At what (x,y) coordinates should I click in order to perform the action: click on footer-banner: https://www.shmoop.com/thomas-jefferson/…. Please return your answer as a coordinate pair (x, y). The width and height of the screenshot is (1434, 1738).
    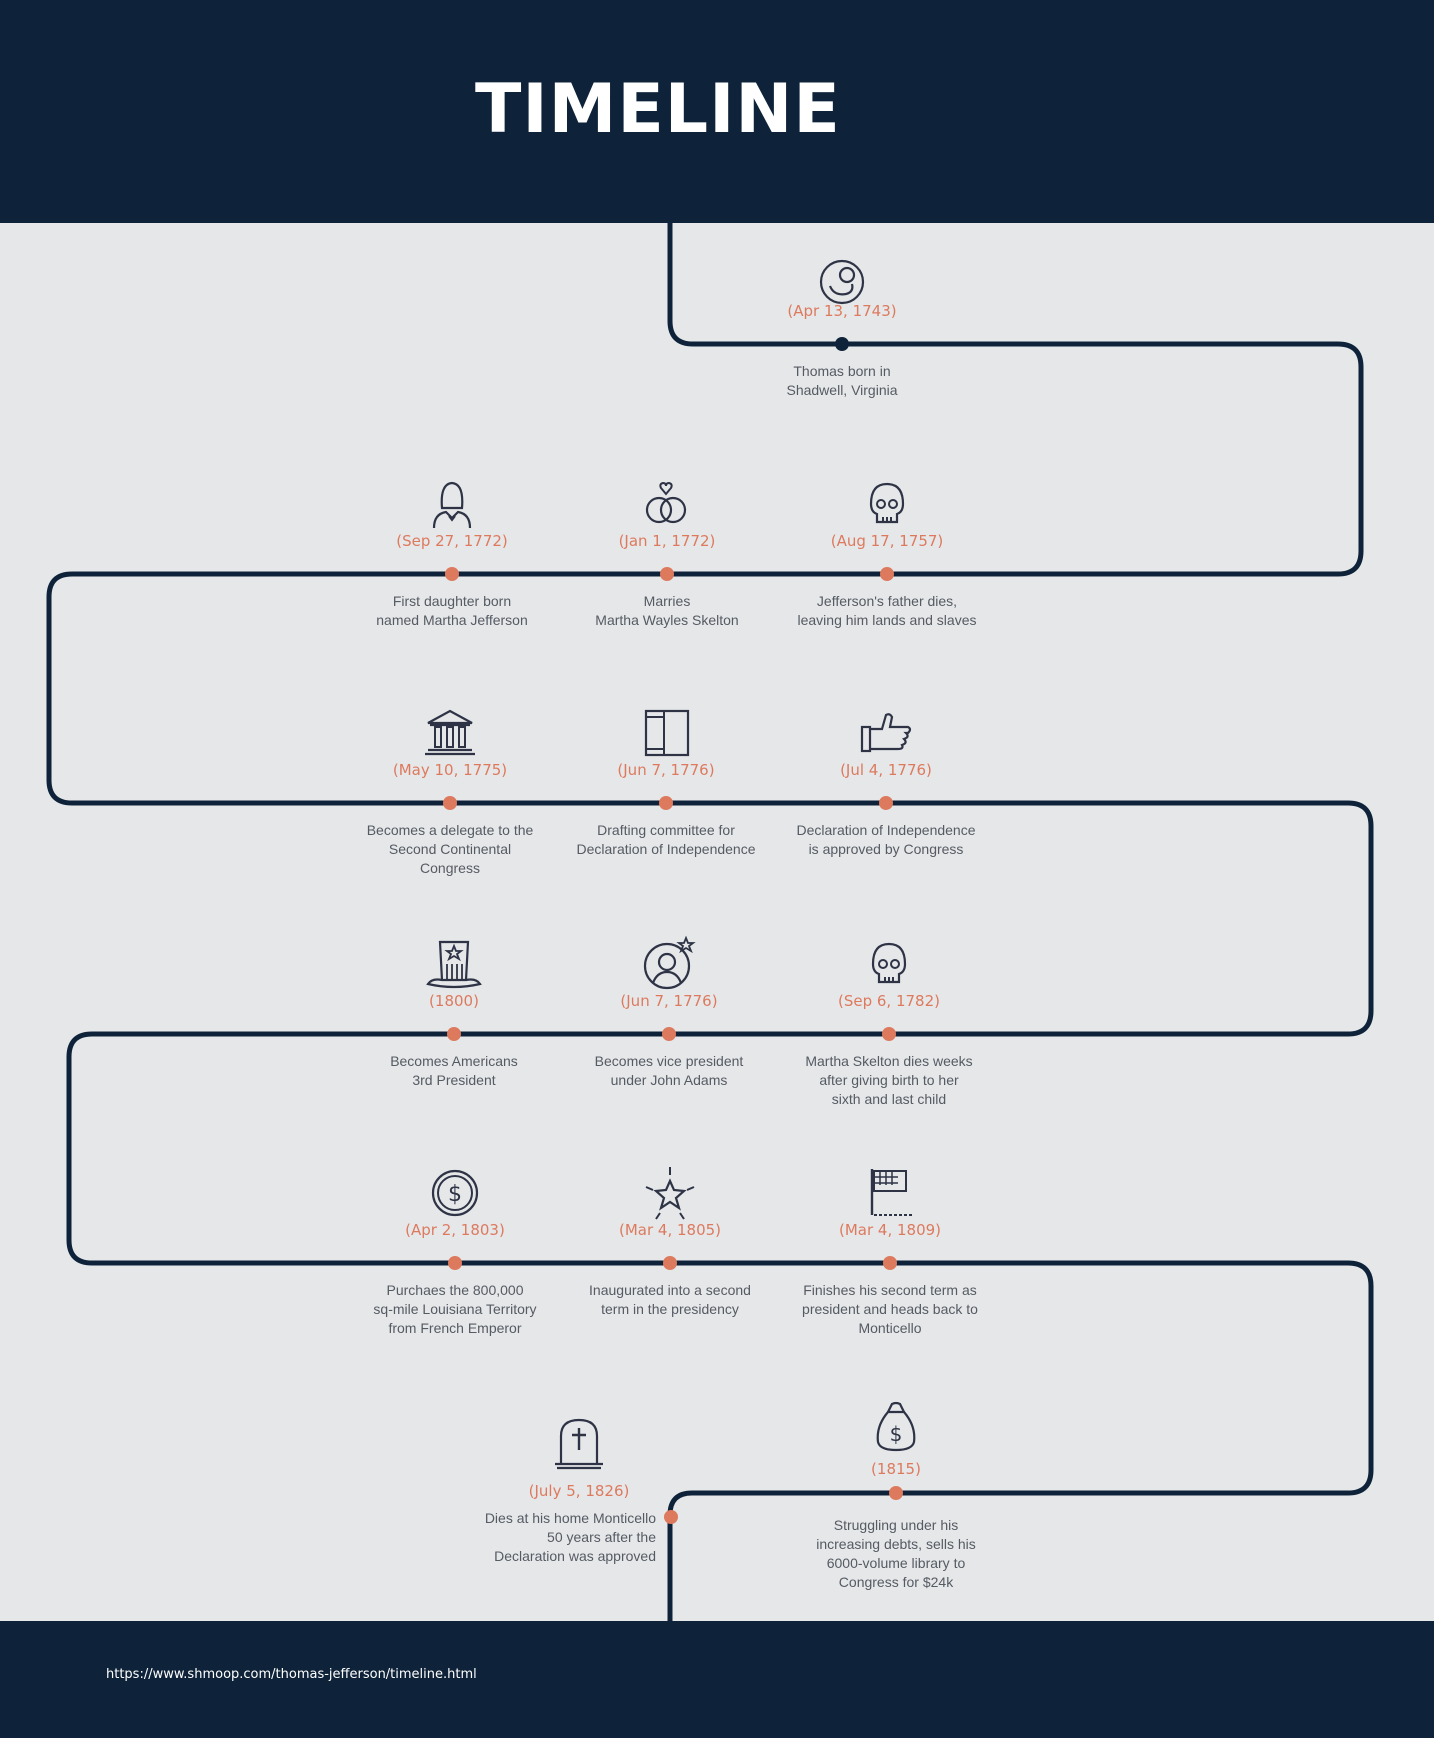
    Looking at the image, I should click on (717, 1679).